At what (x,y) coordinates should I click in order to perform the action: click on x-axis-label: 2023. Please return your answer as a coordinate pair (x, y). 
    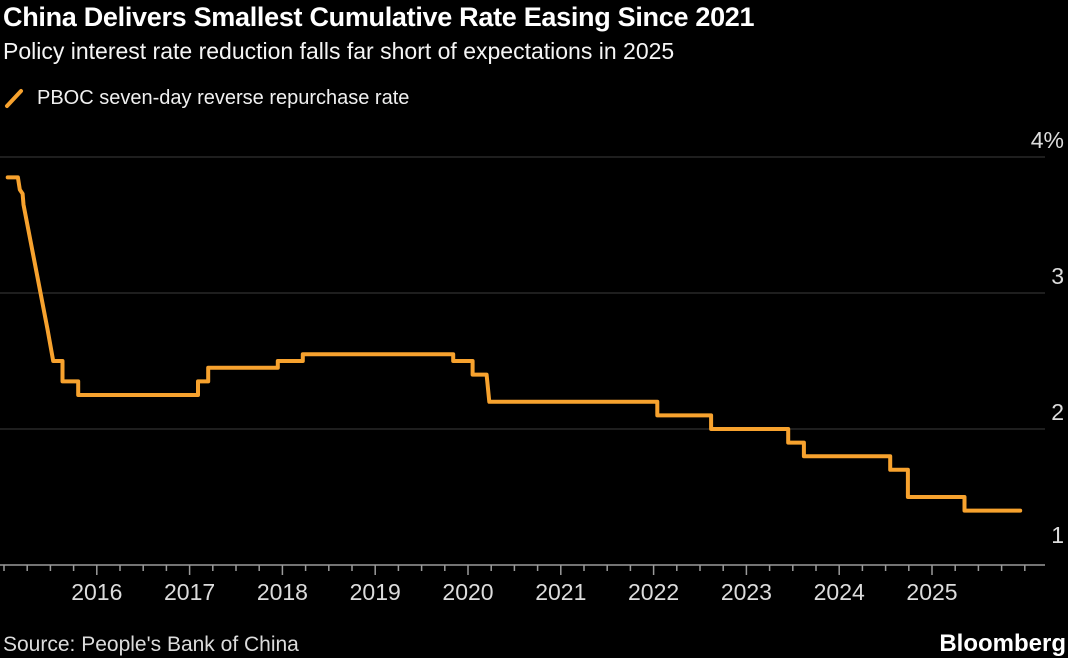
    Looking at the image, I should click on (746, 592).